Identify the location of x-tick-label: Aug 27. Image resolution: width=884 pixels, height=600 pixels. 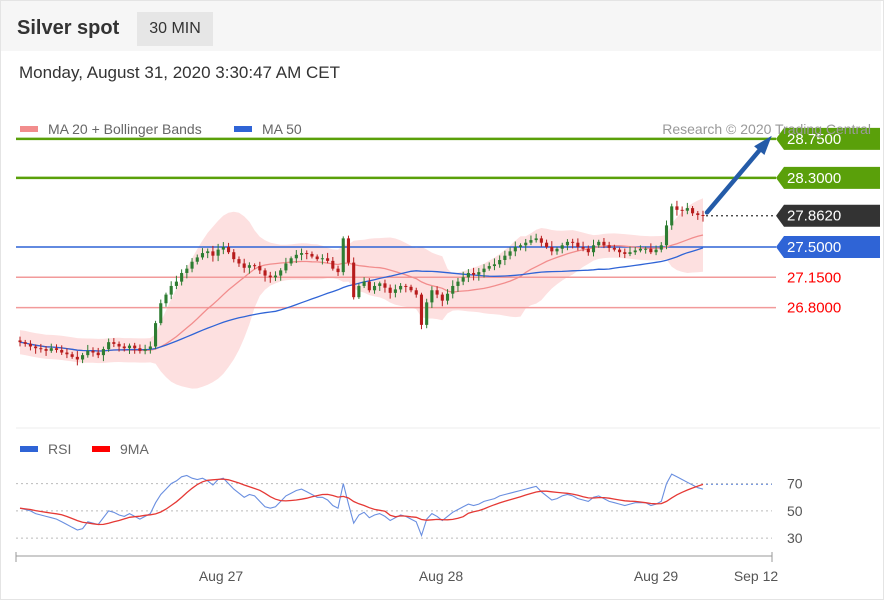
(221, 576).